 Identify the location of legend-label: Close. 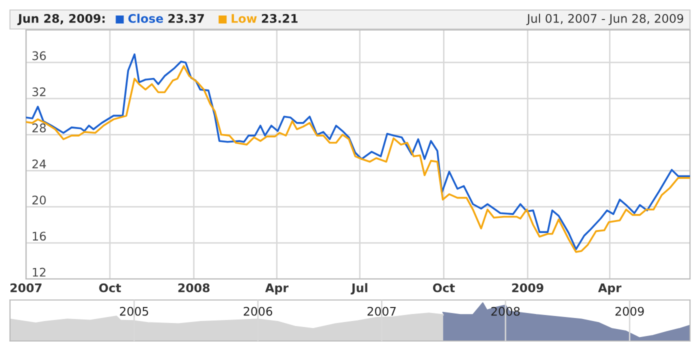
(146, 18).